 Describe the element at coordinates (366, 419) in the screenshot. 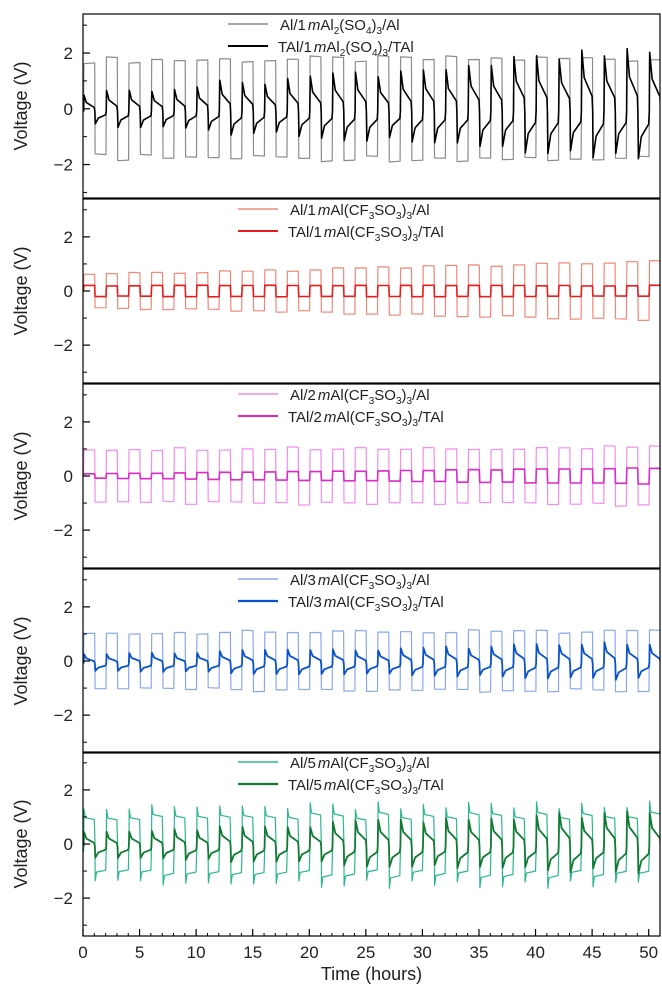

I see `legend-entry: TAl/2 mAl(CF3SO3)3/TAl` at that location.